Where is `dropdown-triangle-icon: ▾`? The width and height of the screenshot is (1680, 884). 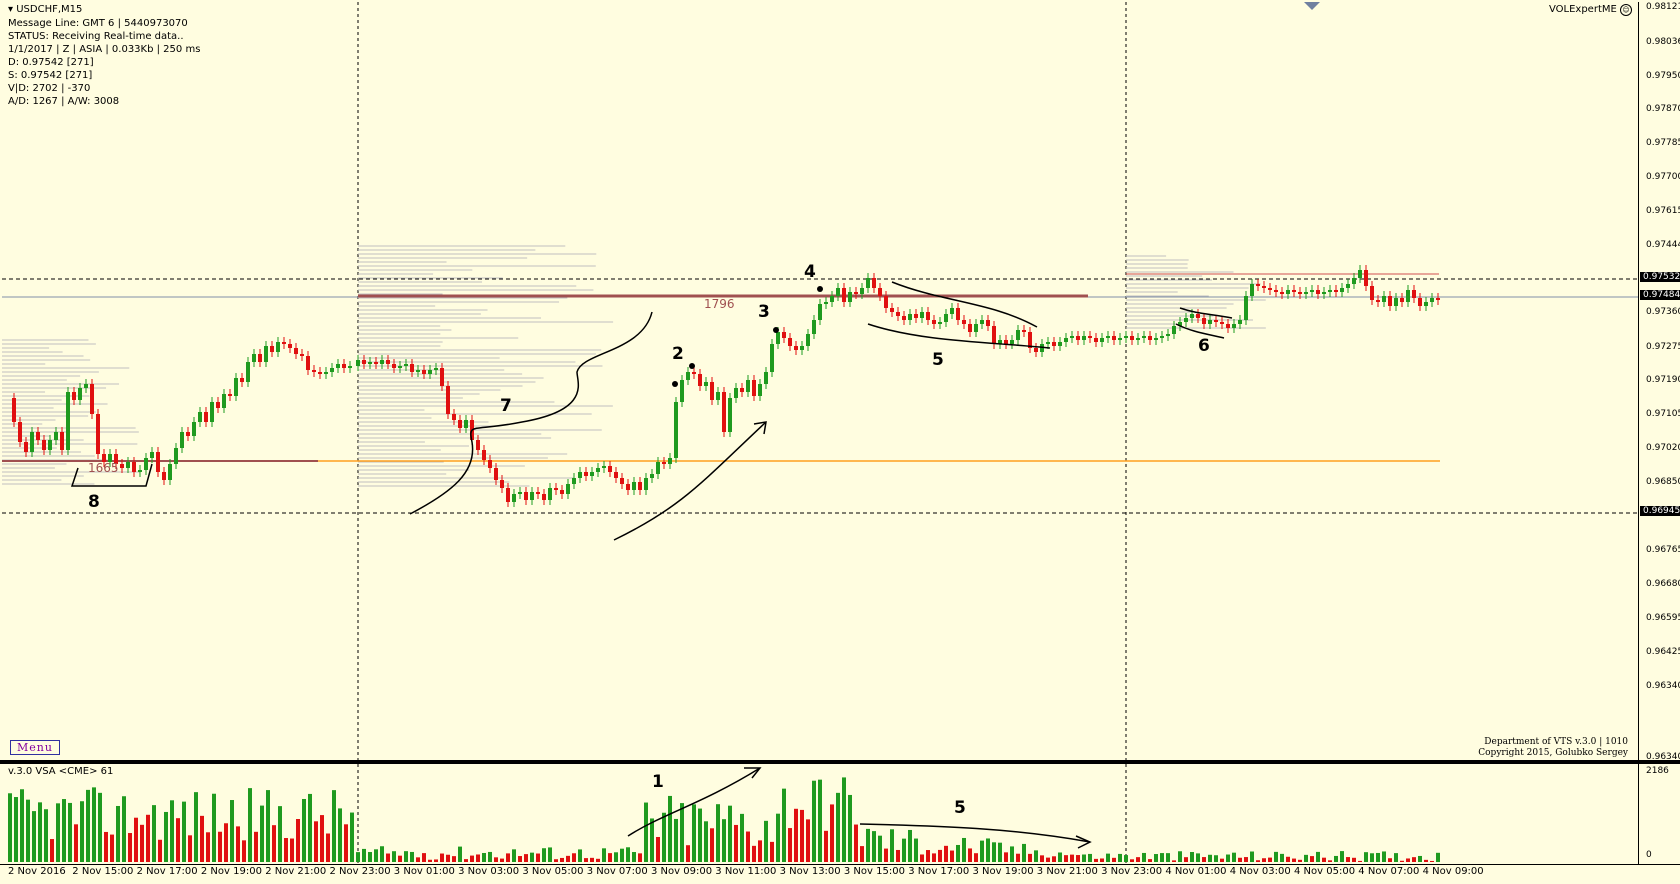
dropdown-triangle-icon: ▾ is located at coordinates (11, 9).